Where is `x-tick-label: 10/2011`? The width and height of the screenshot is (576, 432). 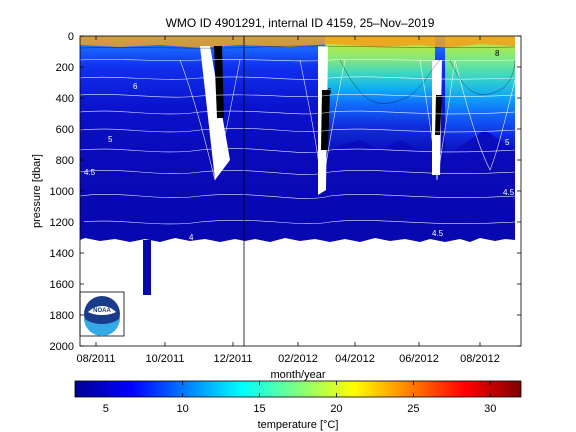
x-tick-label: 10/2011 is located at coordinates (165, 359).